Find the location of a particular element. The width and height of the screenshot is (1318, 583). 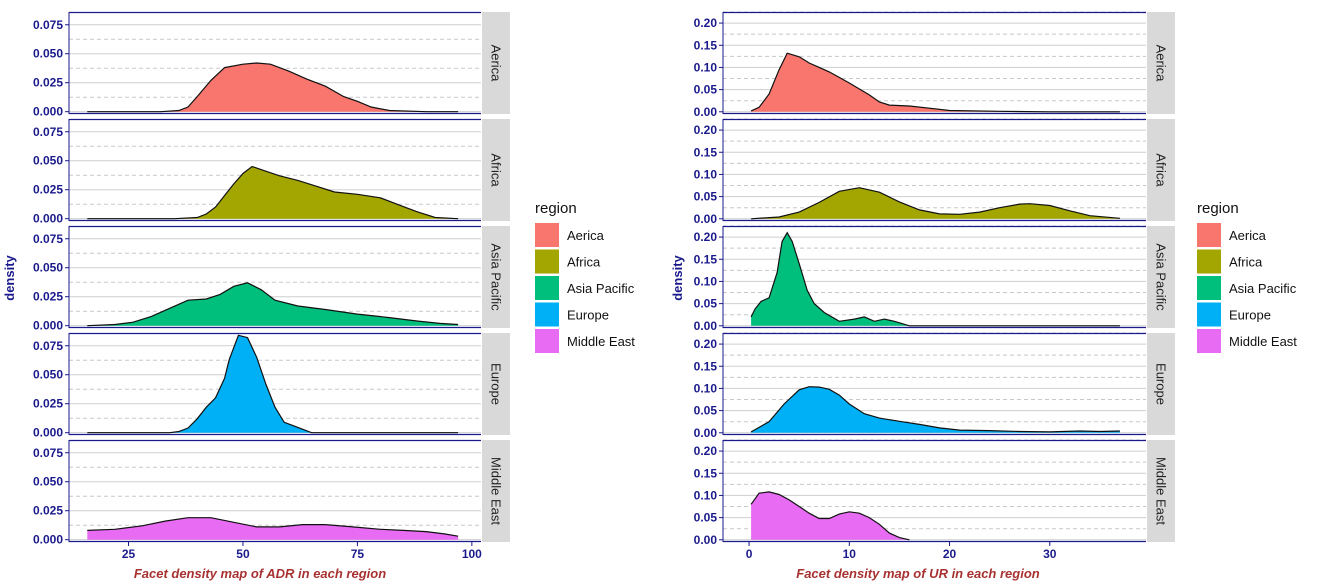

density-line-africa is located at coordinates (935, 203).